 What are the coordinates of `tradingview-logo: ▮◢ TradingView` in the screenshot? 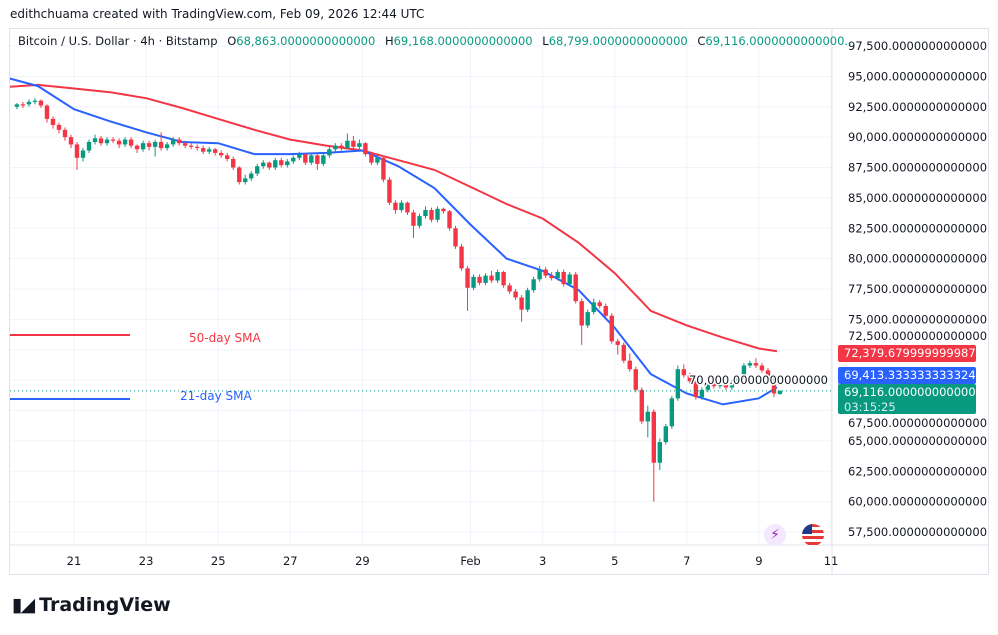 It's located at (91, 605).